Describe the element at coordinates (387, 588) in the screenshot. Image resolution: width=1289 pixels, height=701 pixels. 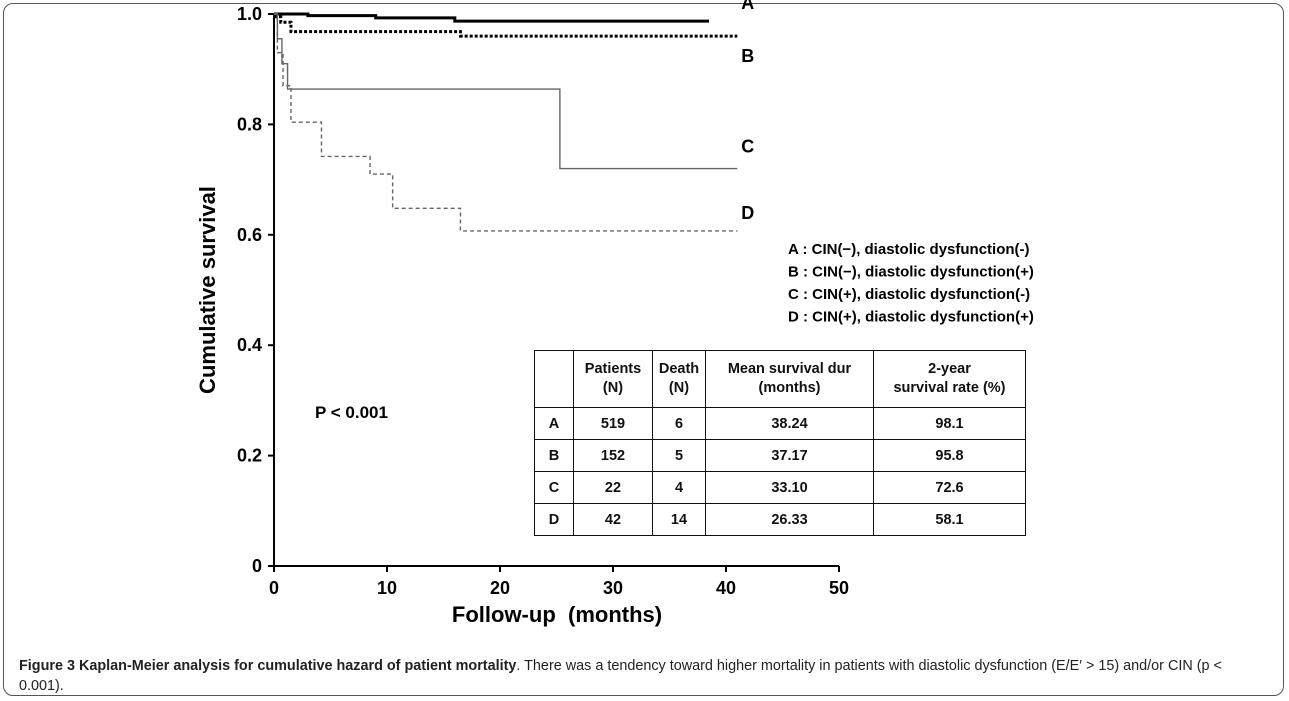
I see `x-tick-label: 10` at that location.